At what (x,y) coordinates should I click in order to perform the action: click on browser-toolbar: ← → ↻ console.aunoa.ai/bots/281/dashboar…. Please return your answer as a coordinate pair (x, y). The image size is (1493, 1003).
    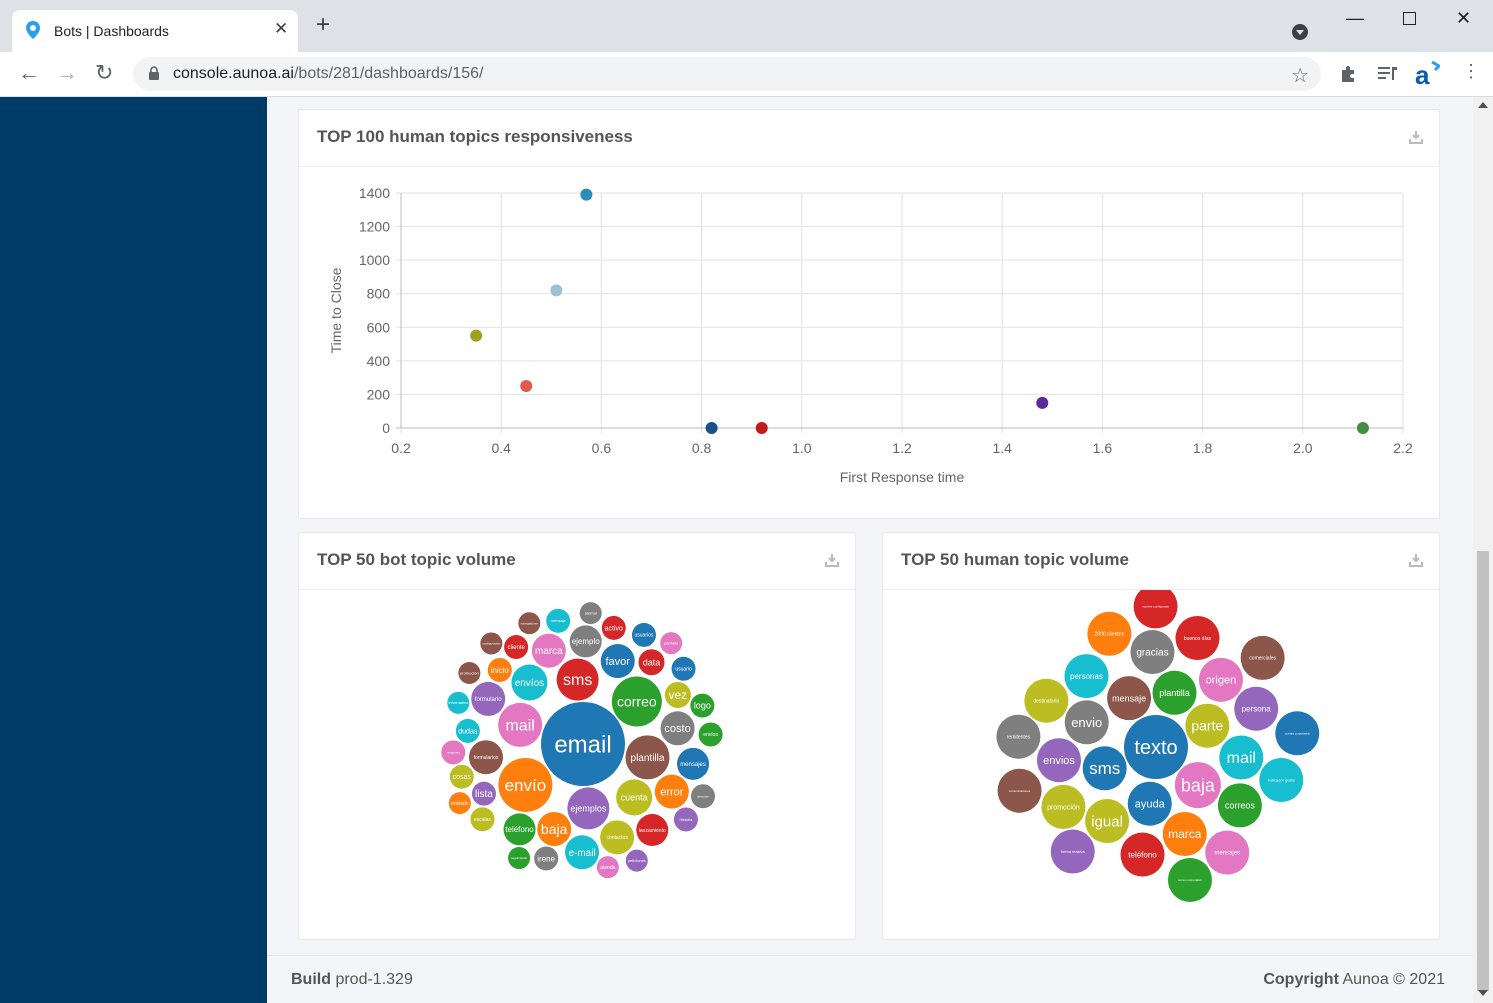
    Looking at the image, I should click on (746, 74).